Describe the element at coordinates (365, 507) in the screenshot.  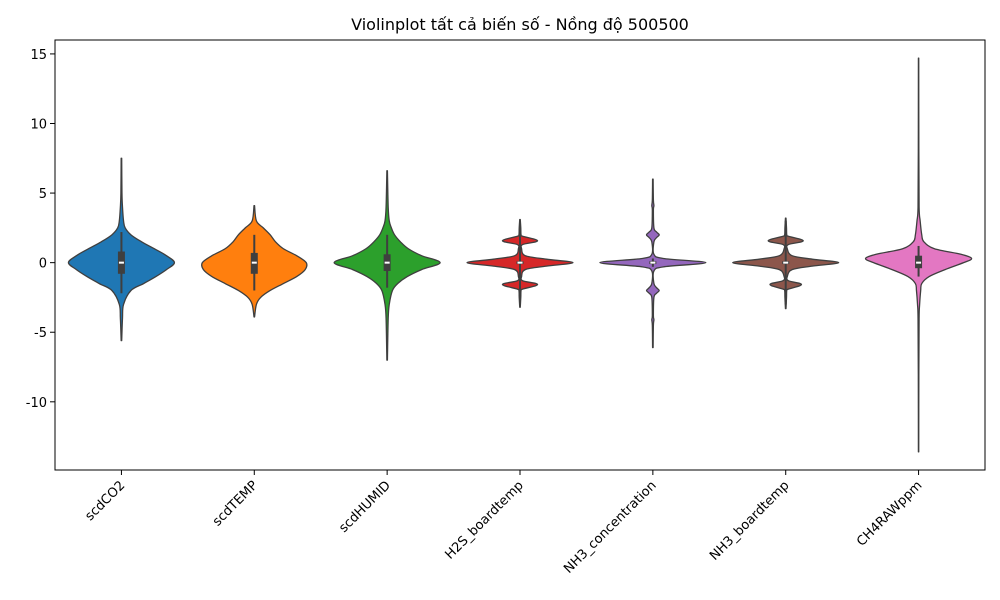
I see `x-tick-label: scdHUMID` at that location.